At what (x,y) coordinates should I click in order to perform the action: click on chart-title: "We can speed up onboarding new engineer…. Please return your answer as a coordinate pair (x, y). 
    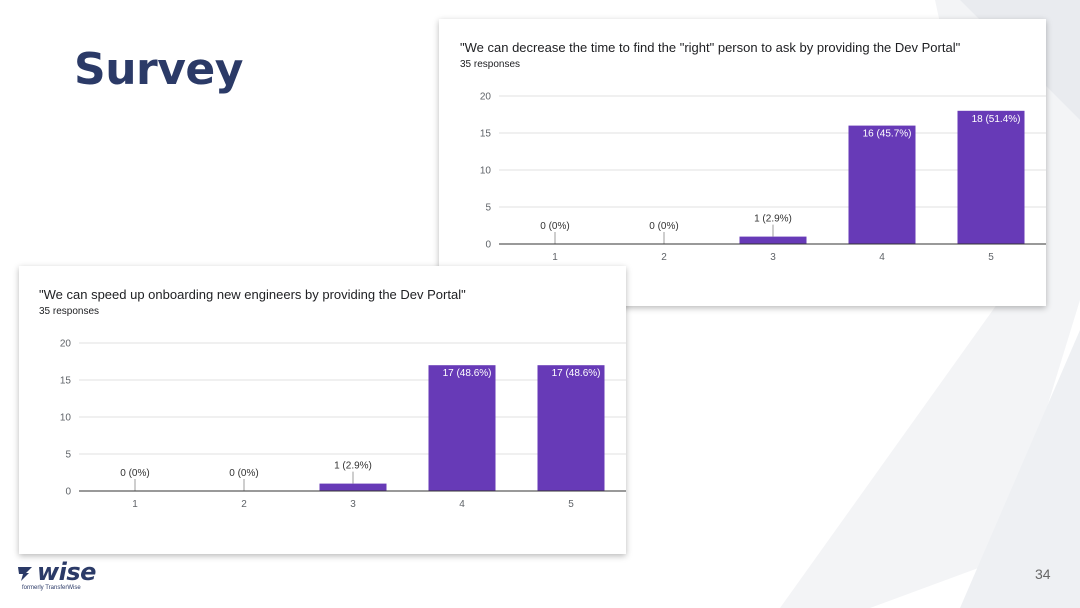
    Looking at the image, I should click on (252, 294).